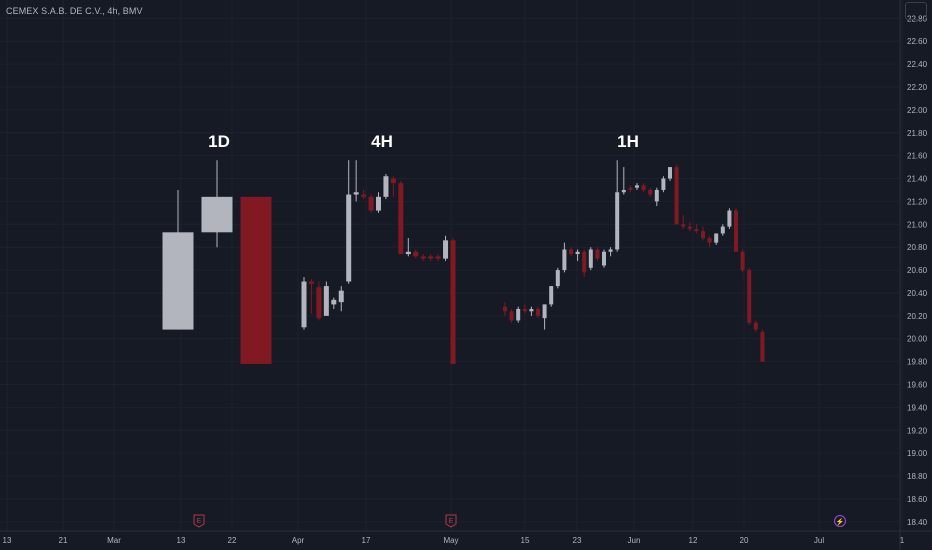 The width and height of the screenshot is (932, 550). I want to click on dividend-marker-icon: ⚡, so click(840, 521).